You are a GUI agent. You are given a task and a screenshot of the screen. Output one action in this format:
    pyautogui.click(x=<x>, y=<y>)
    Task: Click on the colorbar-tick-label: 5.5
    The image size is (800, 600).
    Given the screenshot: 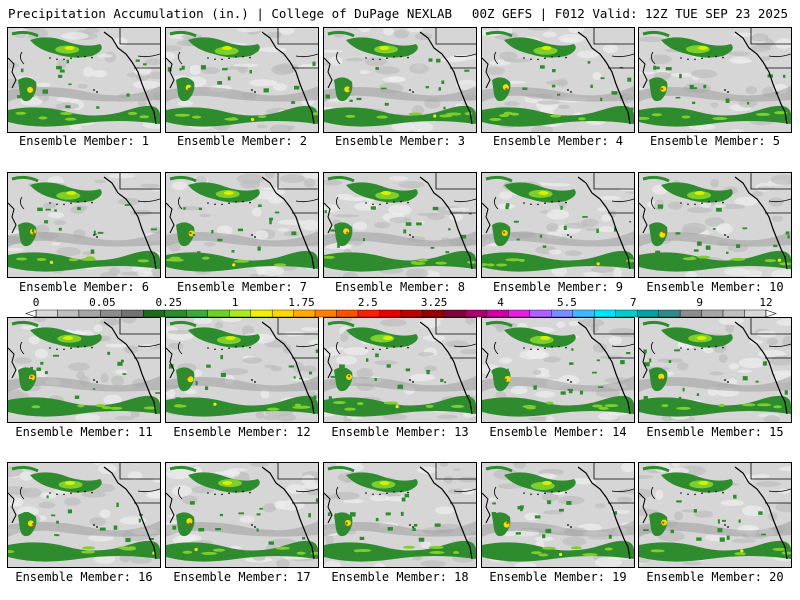 What is the action you would take?
    pyautogui.click(x=567, y=302)
    